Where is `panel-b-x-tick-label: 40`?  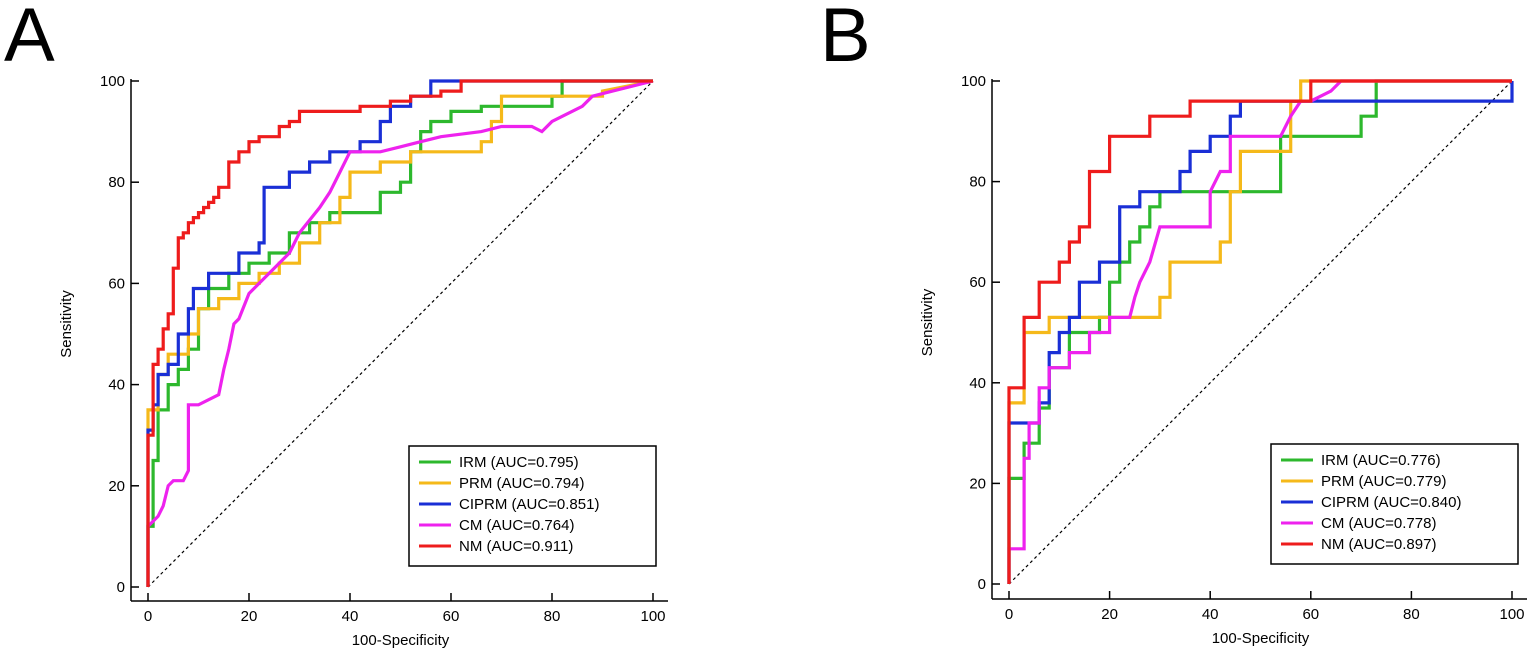 panel-b-x-tick-label: 40 is located at coordinates (1210, 614).